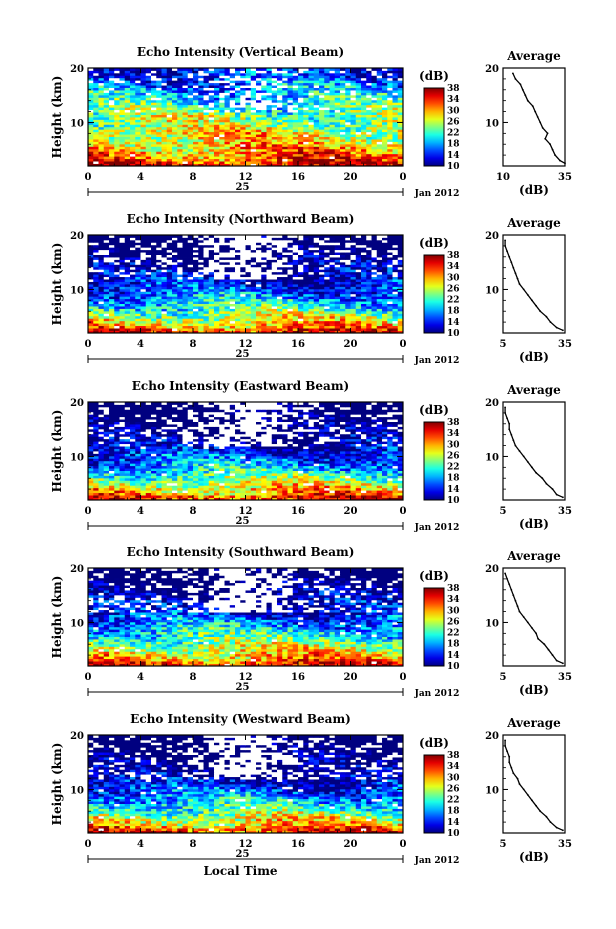 This screenshot has width=616, height=929. What do you see at coordinates (57, 284) in the screenshot?
I see `y-axis-label: Height (km)` at bounding box center [57, 284].